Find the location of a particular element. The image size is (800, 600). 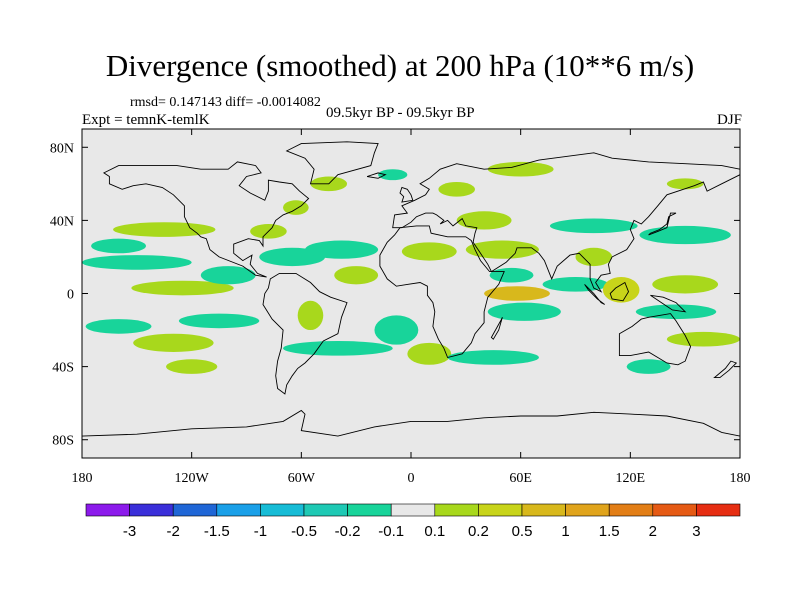

coast-eurasia is located at coordinates (566, 222).